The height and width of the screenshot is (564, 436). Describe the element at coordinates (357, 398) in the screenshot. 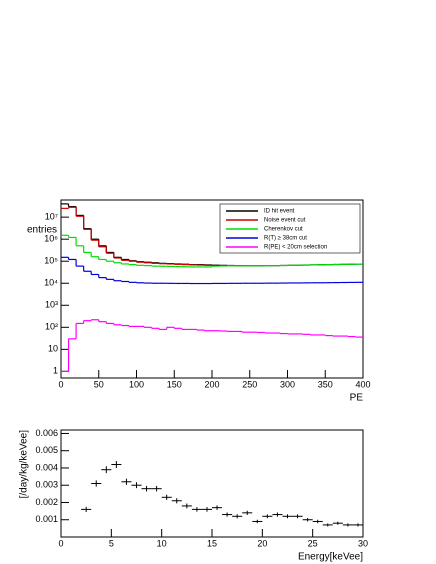

I see `x-axis-title: PE` at that location.